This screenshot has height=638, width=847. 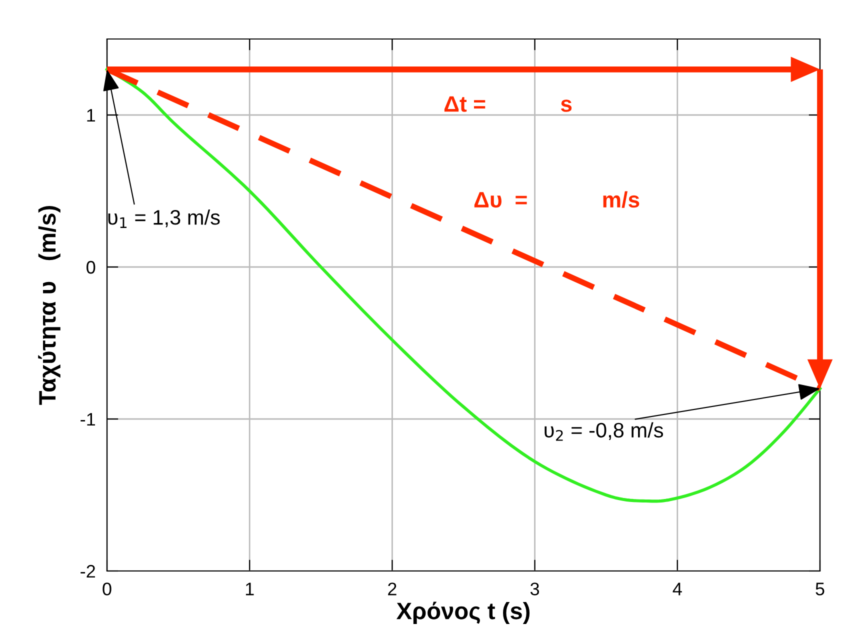 I want to click on y-tick-label: 1, so click(x=91, y=115).